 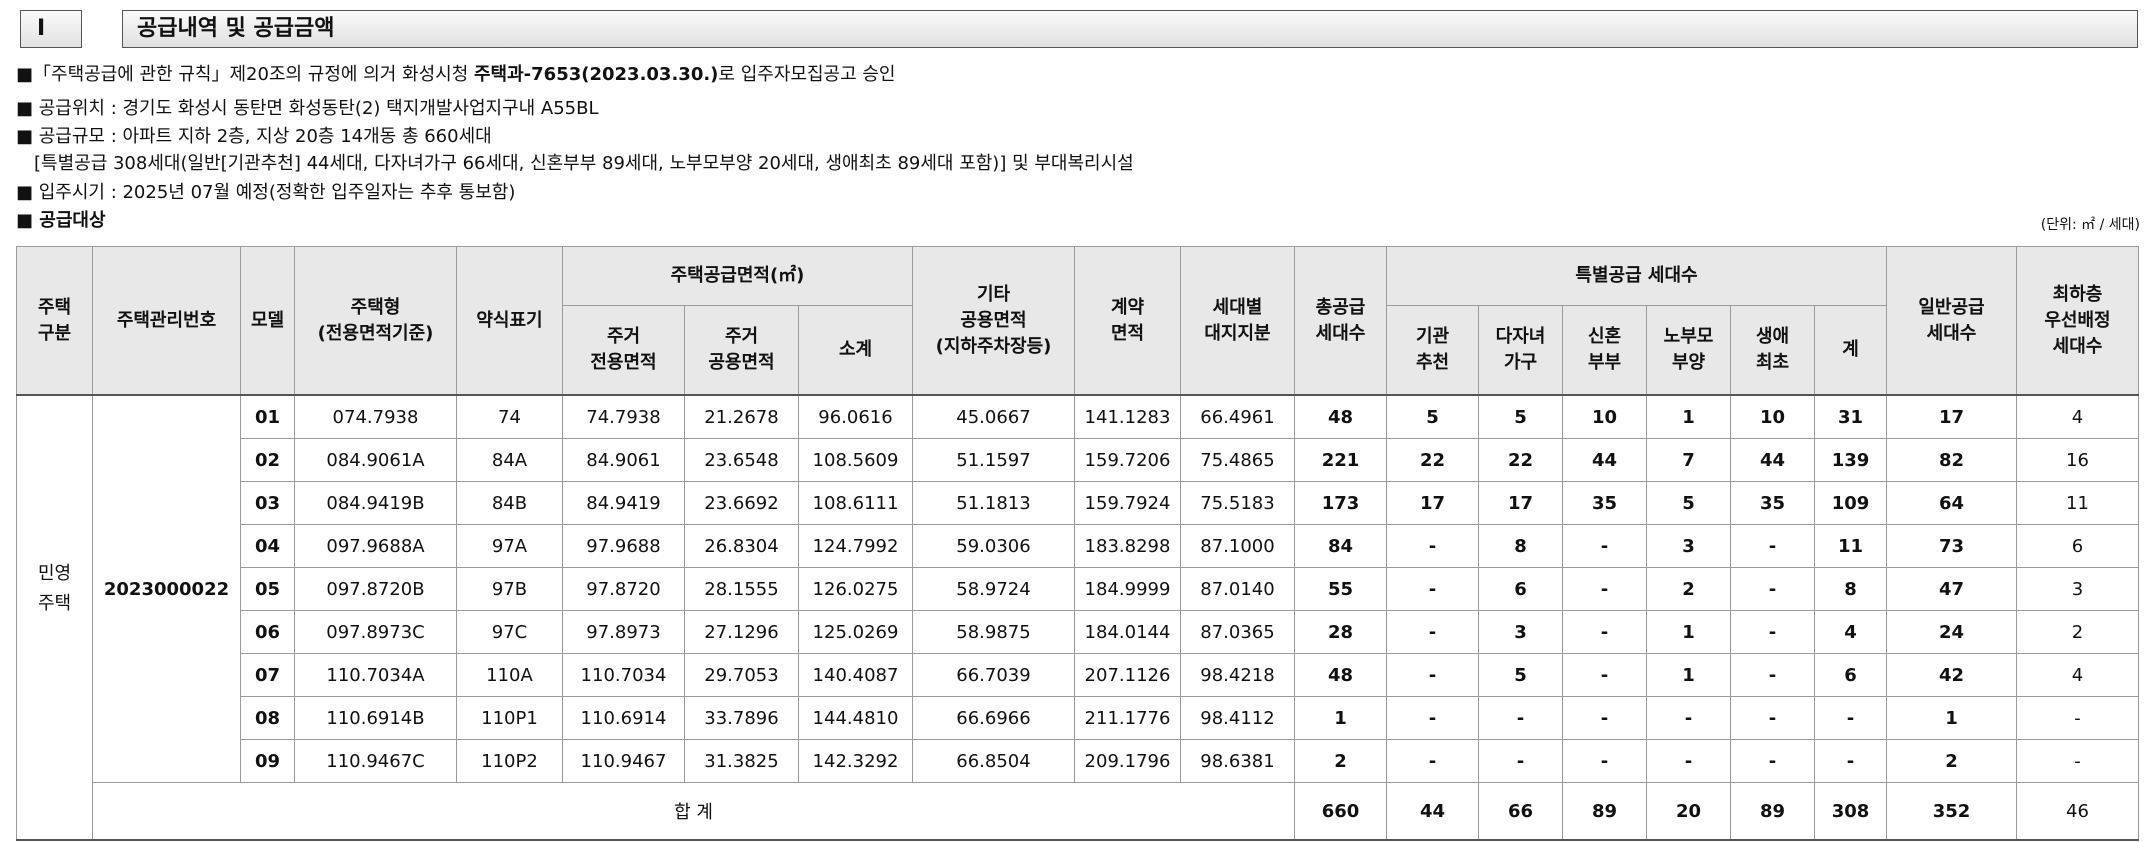 I want to click on table-cell: 084.9419B, so click(x=375, y=503).